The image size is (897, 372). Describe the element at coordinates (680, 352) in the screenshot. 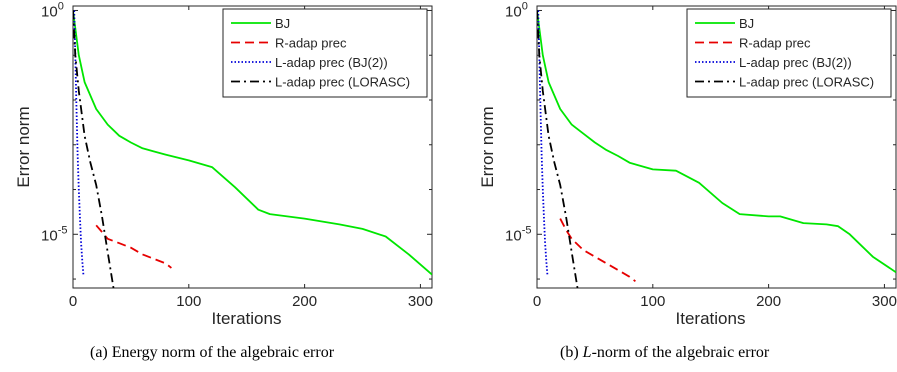

I see `caption-b-suffix: -norm of the algebraic error` at that location.